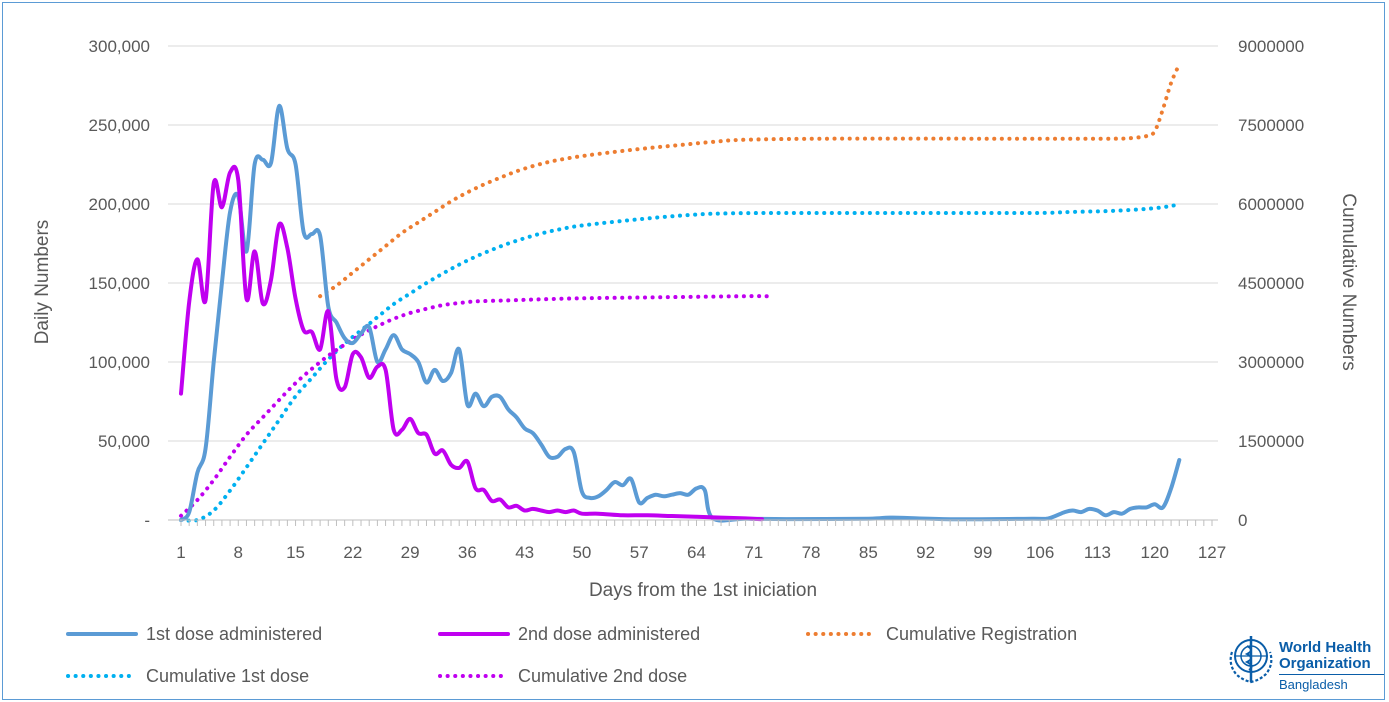  Describe the element at coordinates (925, 552) in the screenshot. I see `x-tick-label: 92` at that location.